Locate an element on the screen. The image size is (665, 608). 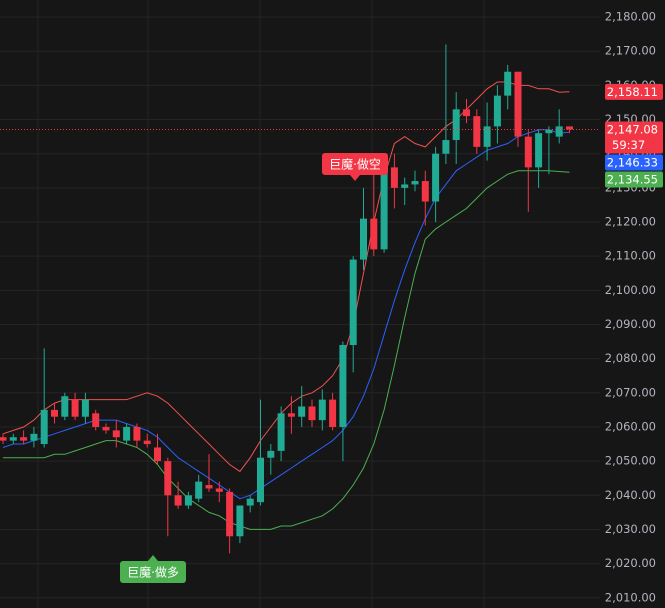
price-label: 2,158.11 is located at coordinates (632, 92).